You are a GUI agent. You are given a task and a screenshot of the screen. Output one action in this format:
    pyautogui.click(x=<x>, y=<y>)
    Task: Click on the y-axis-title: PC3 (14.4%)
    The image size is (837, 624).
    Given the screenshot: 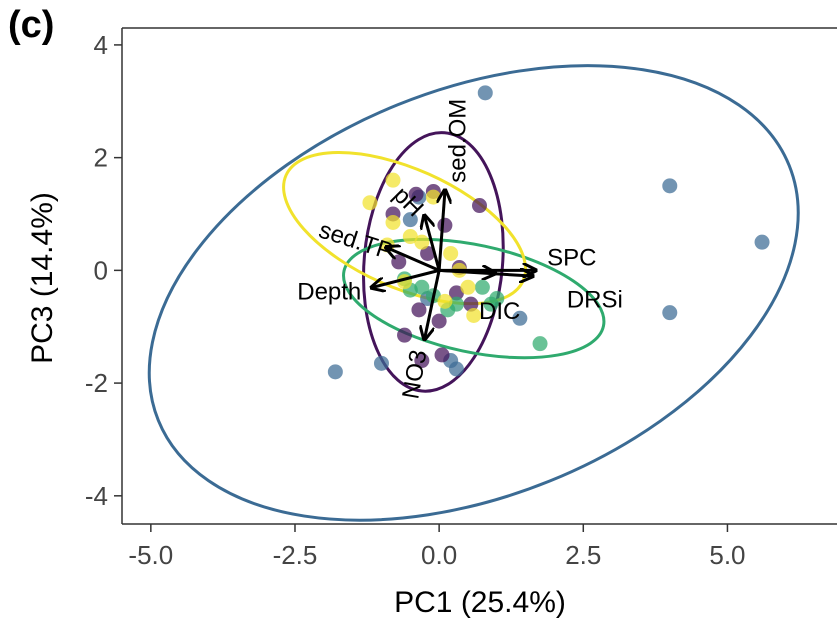 What is the action you would take?
    pyautogui.click(x=42, y=278)
    